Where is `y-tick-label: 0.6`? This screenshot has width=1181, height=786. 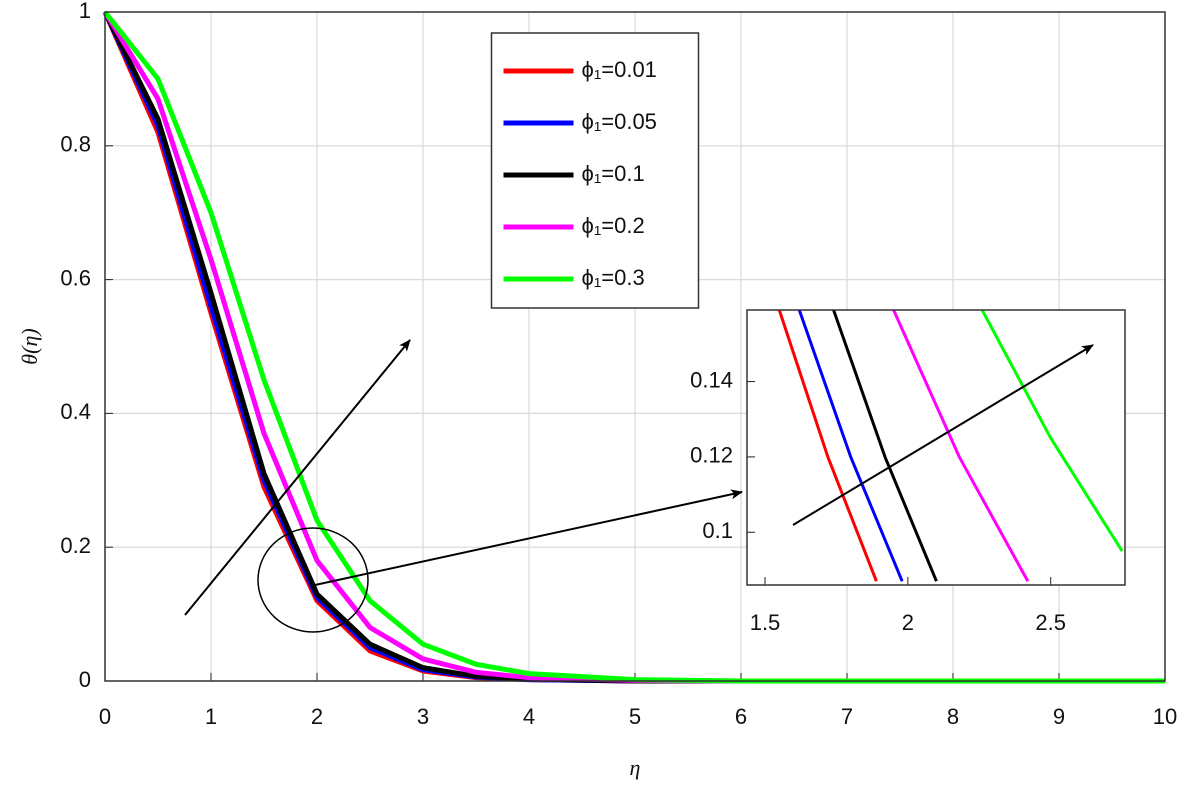
y-tick-label: 0.6 is located at coordinates (75, 277).